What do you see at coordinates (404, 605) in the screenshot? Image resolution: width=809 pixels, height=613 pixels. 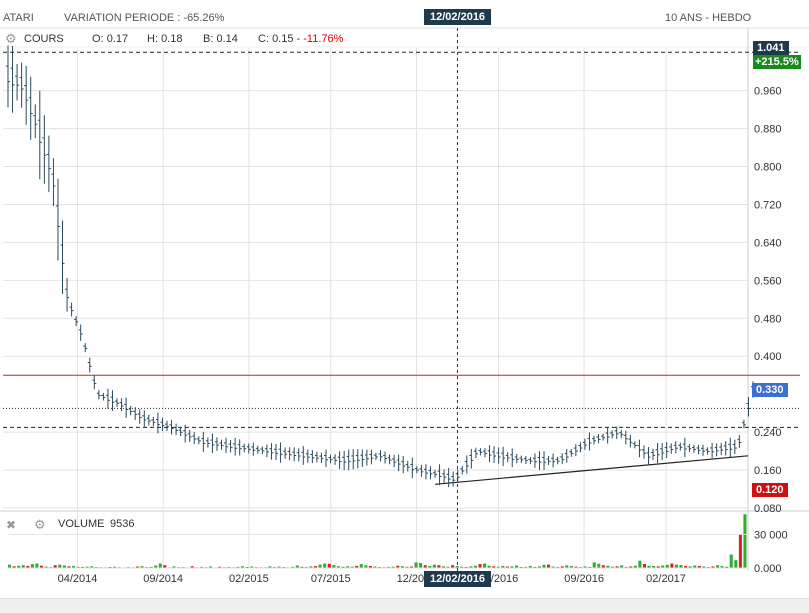 I see `bottom-scroll-bar` at bounding box center [404, 605].